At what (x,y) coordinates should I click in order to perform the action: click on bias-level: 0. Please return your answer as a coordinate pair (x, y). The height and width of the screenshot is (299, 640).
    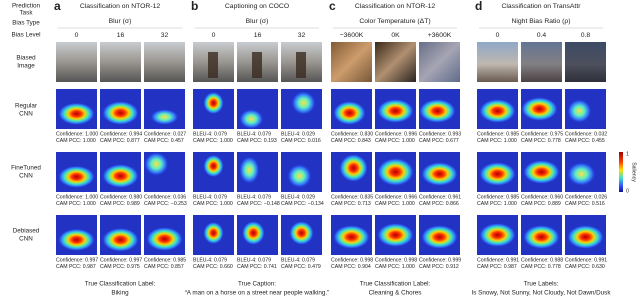
    Looking at the image, I should click on (498, 35).